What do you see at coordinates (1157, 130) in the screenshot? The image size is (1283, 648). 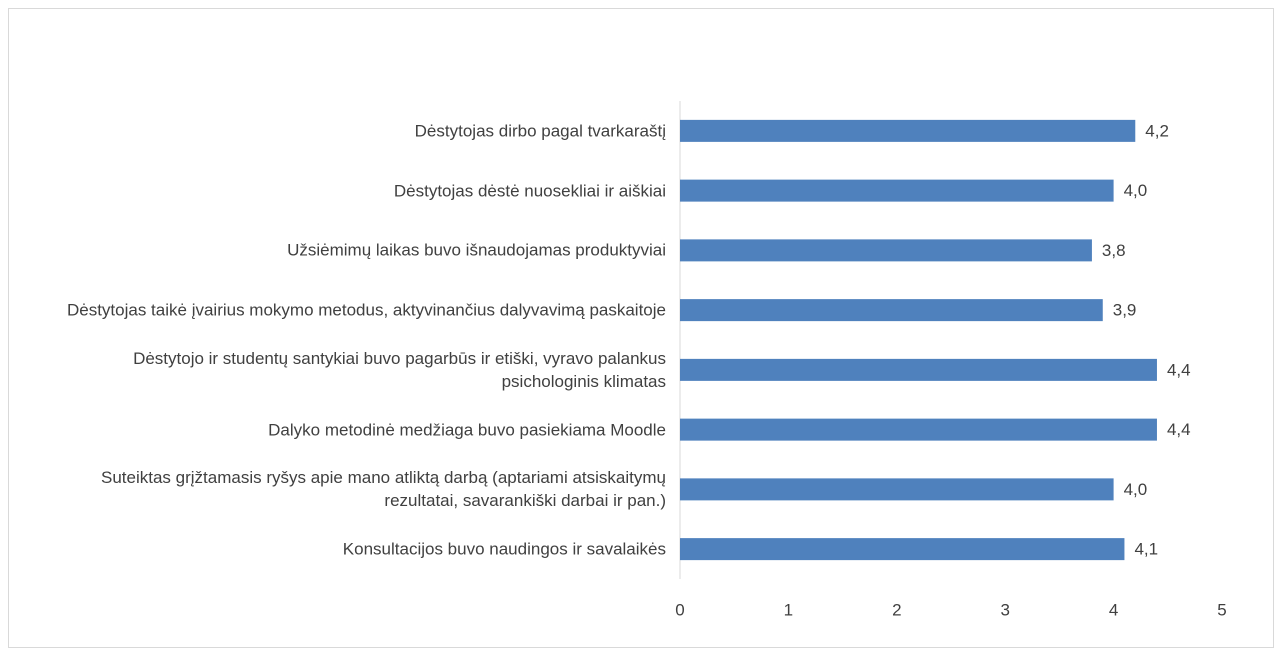 I see `data-label: 4,2` at bounding box center [1157, 130].